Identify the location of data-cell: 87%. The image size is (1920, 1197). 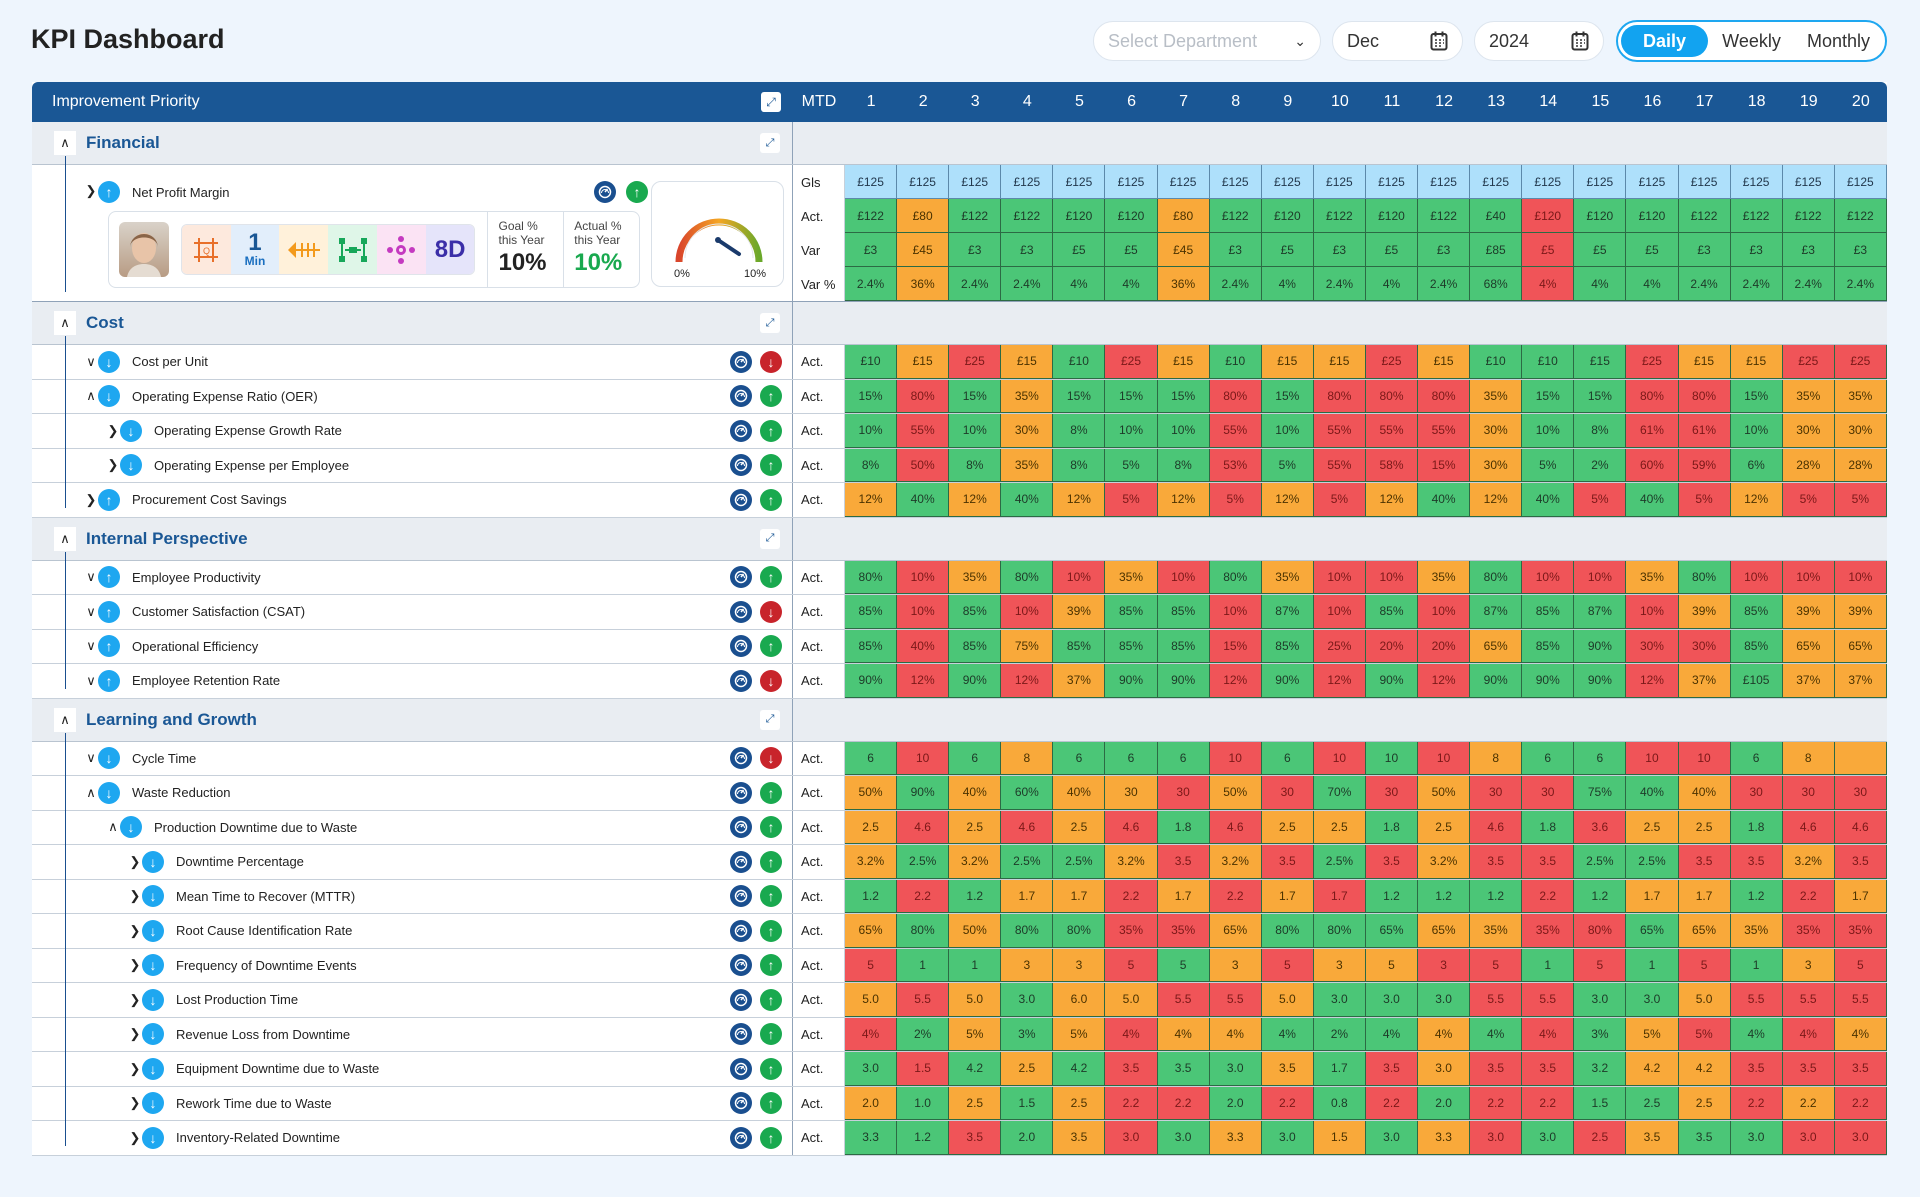
(1496, 612).